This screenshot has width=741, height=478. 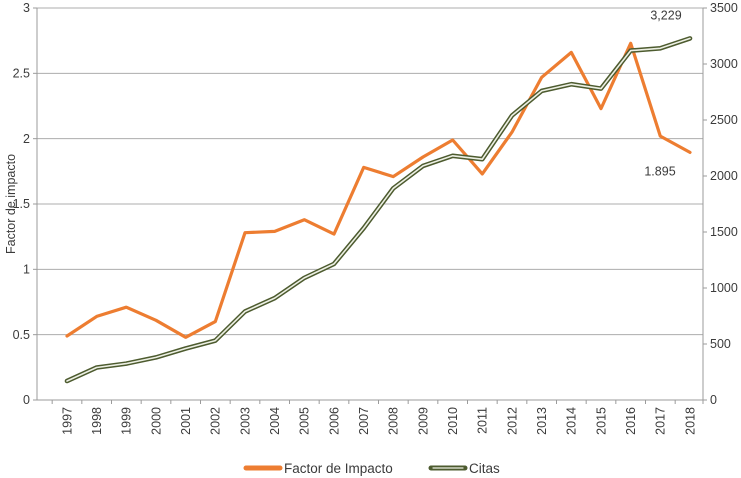 I want to click on x-axis-tick-label: 2001, so click(x=186, y=421).